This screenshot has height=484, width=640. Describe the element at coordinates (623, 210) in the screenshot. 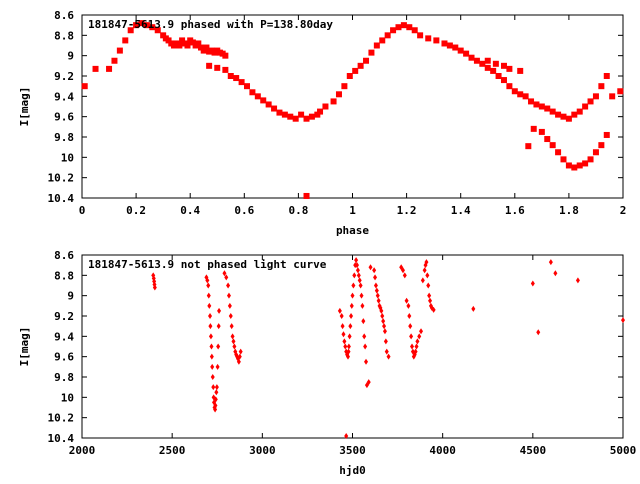

I see `phased-x-tick-label: 2` at that location.